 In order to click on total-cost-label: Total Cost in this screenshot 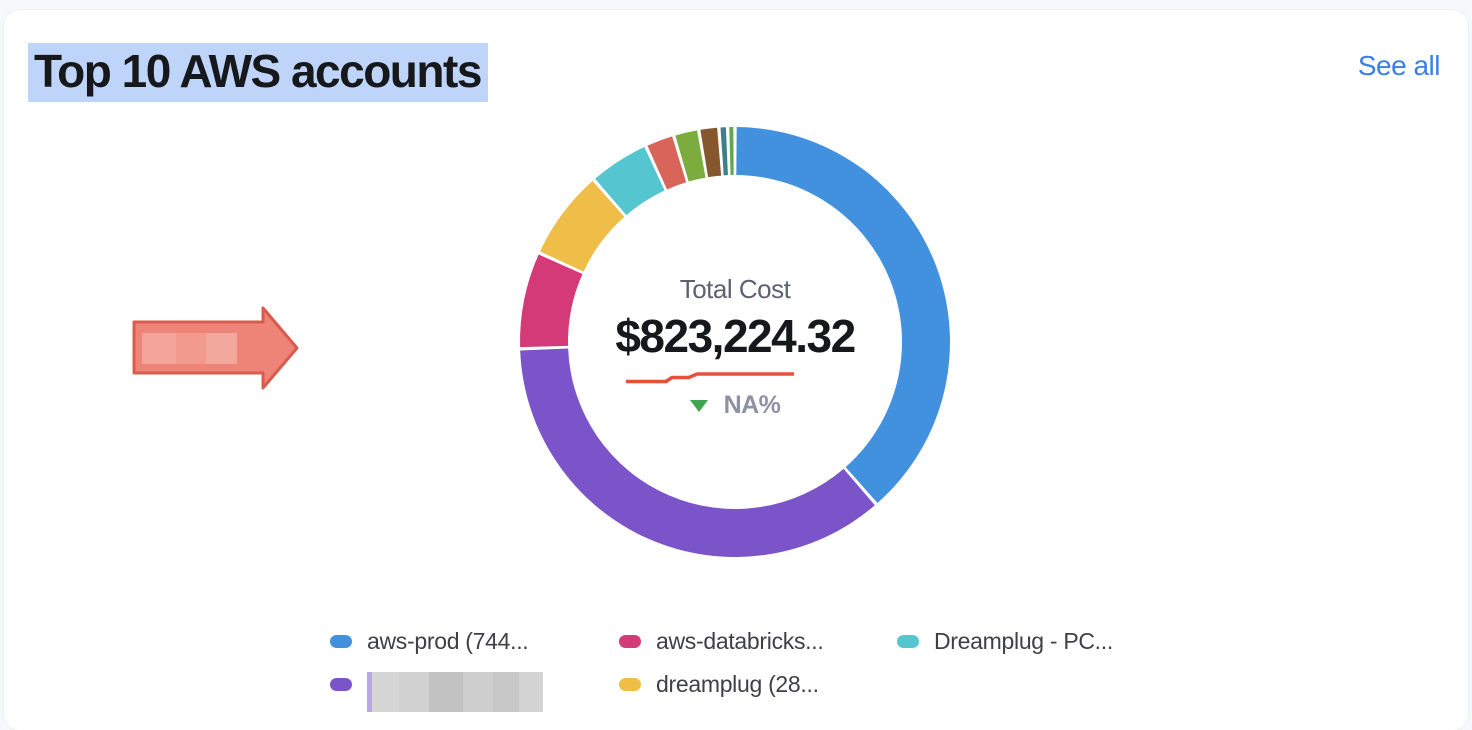, I will do `click(735, 289)`.